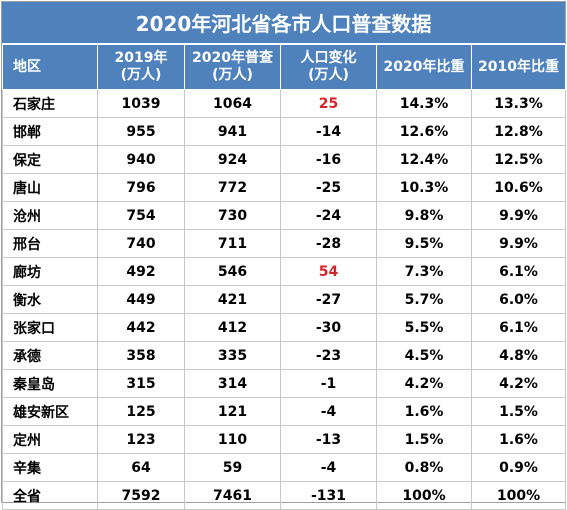 Image resolution: width=567 pixels, height=510 pixels. Describe the element at coordinates (232, 159) in the screenshot. I see `cell-2020: 924` at that location.